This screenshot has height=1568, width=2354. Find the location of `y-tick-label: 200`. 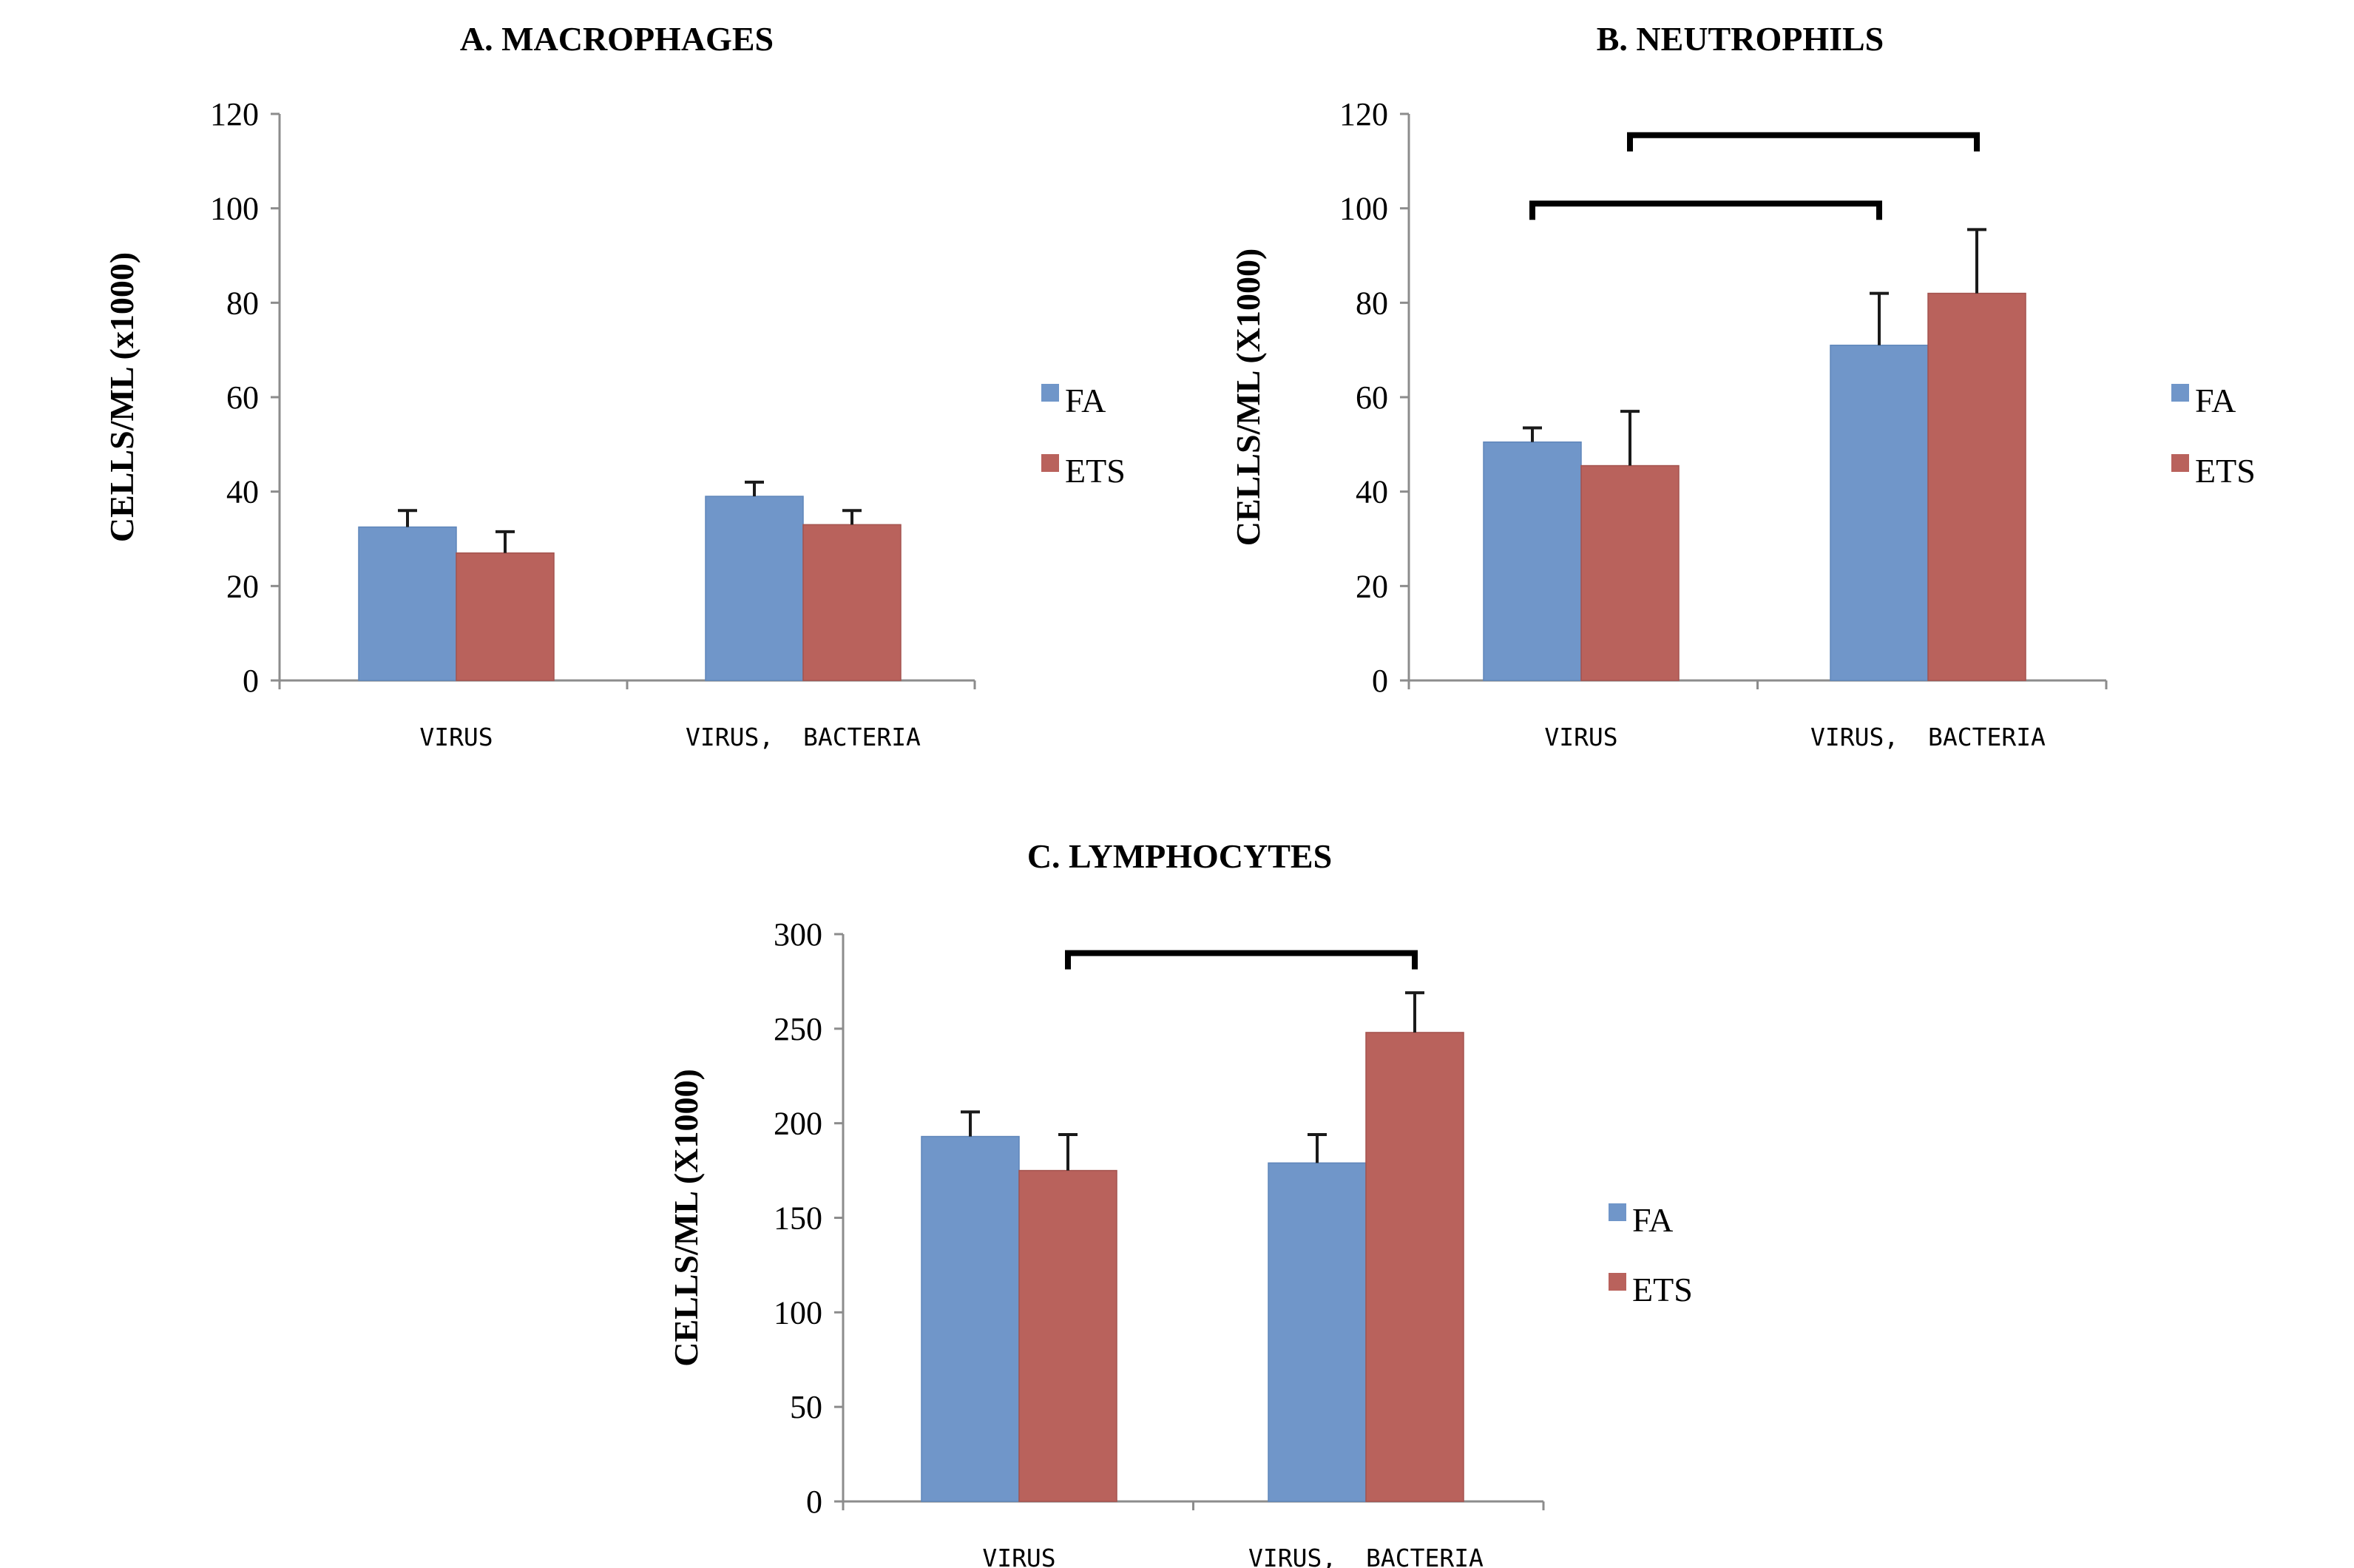

y-tick-label: 200 is located at coordinates (798, 1124).